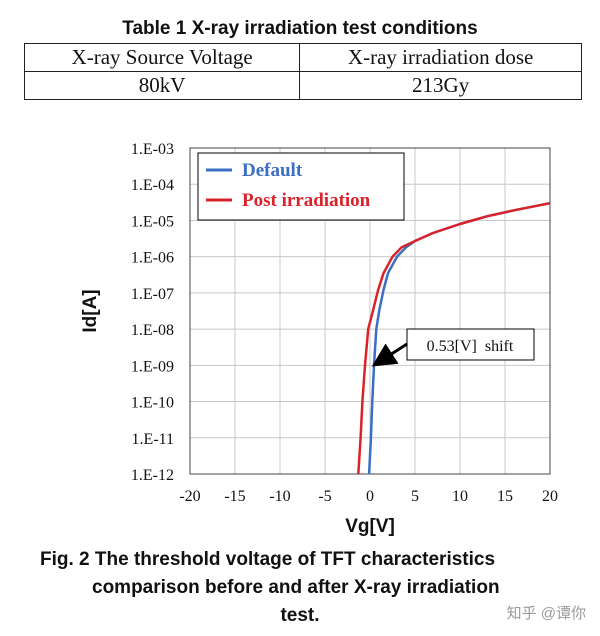  What do you see at coordinates (370, 526) in the screenshot?
I see `x-axis-label: Vg[V]` at bounding box center [370, 526].